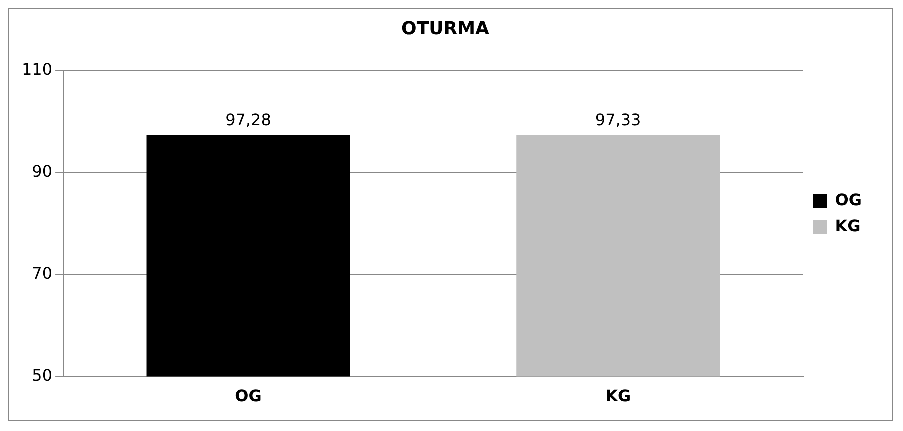 This screenshot has width=903, height=431. Describe the element at coordinates (446, 29) in the screenshot. I see `chart-title: OTURMA` at that location.